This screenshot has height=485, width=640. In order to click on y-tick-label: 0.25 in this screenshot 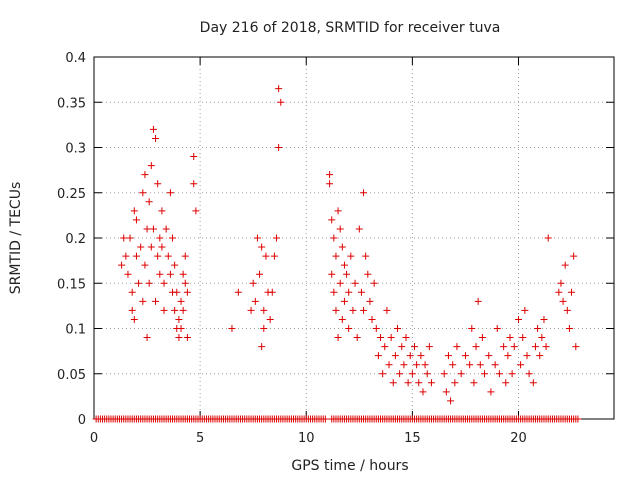, I will do `click(71, 194)`.